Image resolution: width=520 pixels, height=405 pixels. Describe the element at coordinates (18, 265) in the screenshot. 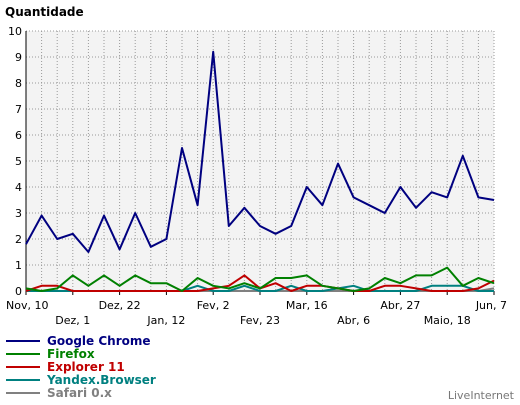

I see `y-tick-label: 1` at that location.